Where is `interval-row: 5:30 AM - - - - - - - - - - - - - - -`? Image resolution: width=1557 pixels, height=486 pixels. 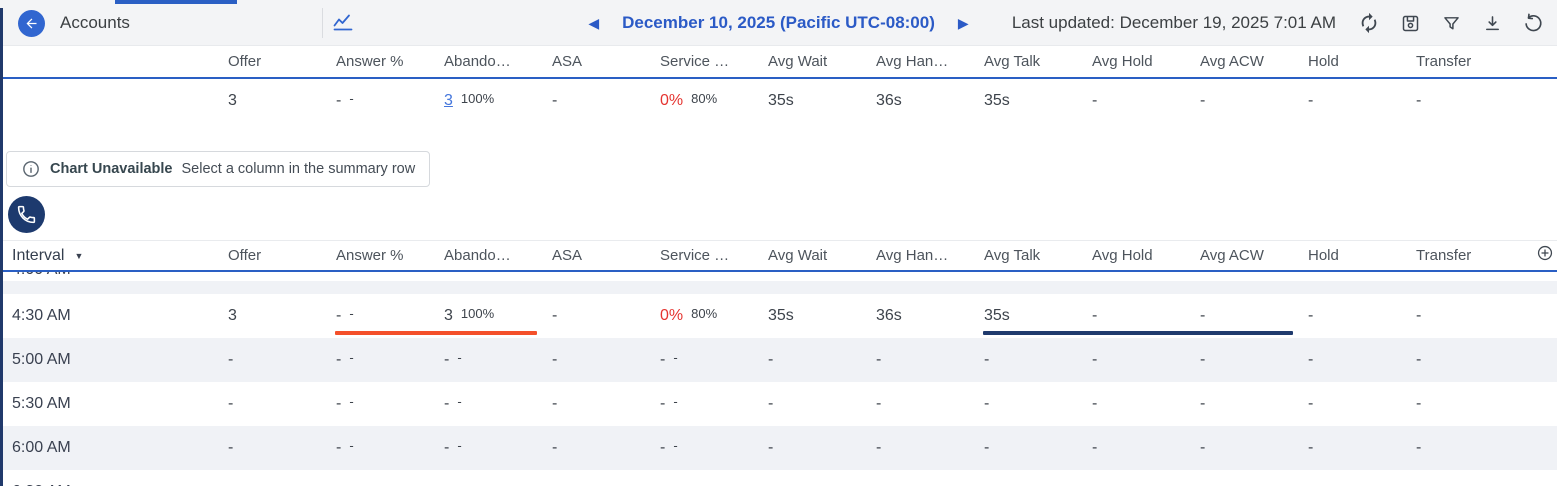 interval-row: 5:30 AM - - - - - - - - - - - - - - - is located at coordinates (778, 404).